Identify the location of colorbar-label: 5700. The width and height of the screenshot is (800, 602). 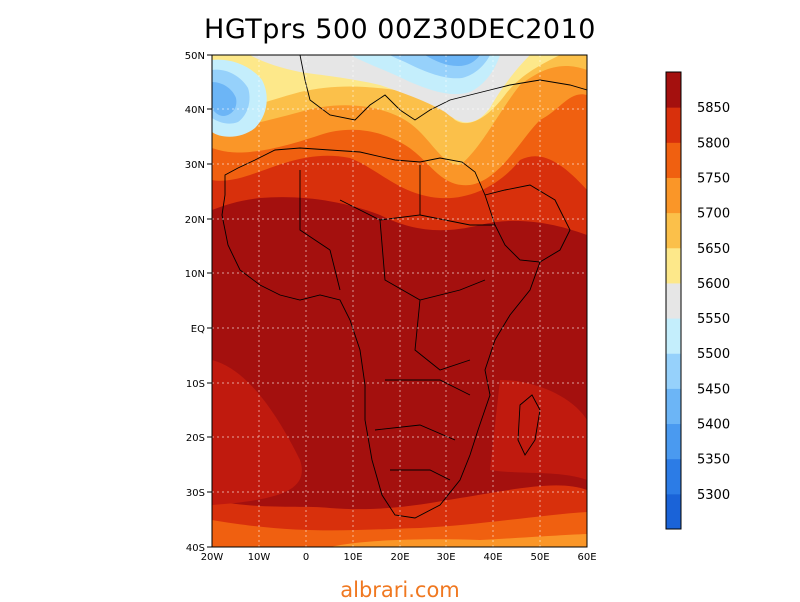
(713, 214).